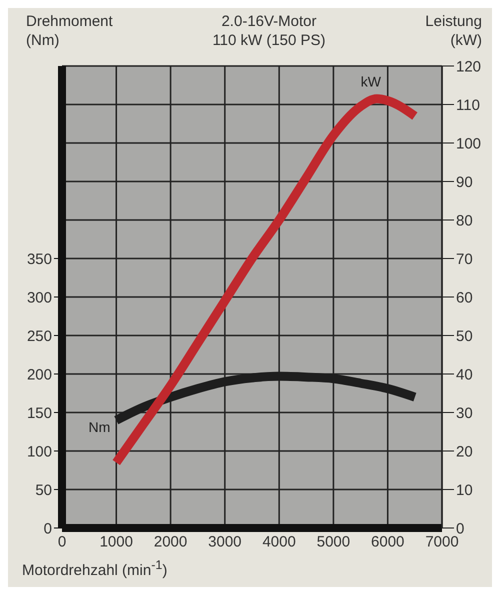 This screenshot has width=500, height=604. Describe the element at coordinates (469, 67) in the screenshot. I see `y2-tick-label: 120` at that location.